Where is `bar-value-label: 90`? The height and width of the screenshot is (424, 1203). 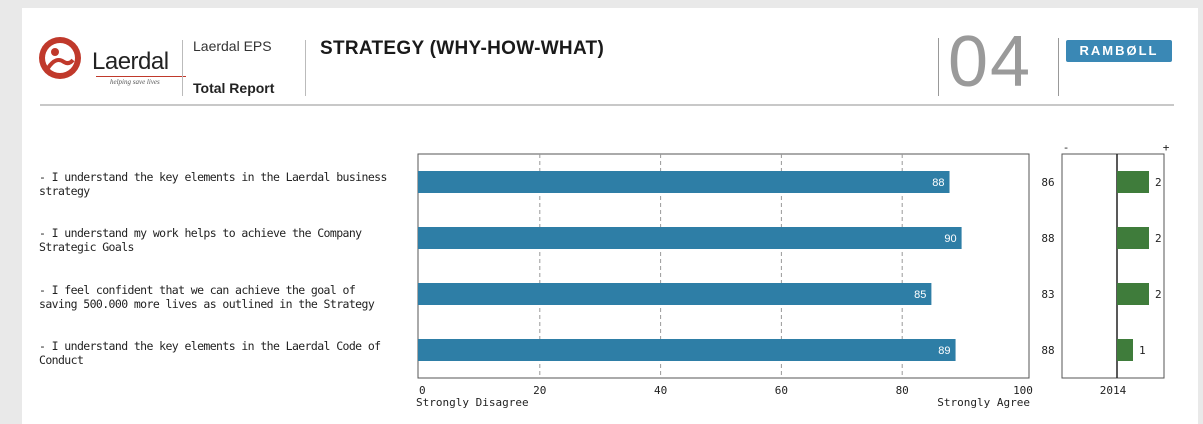 bar-value-label: 90 is located at coordinates (950, 239).